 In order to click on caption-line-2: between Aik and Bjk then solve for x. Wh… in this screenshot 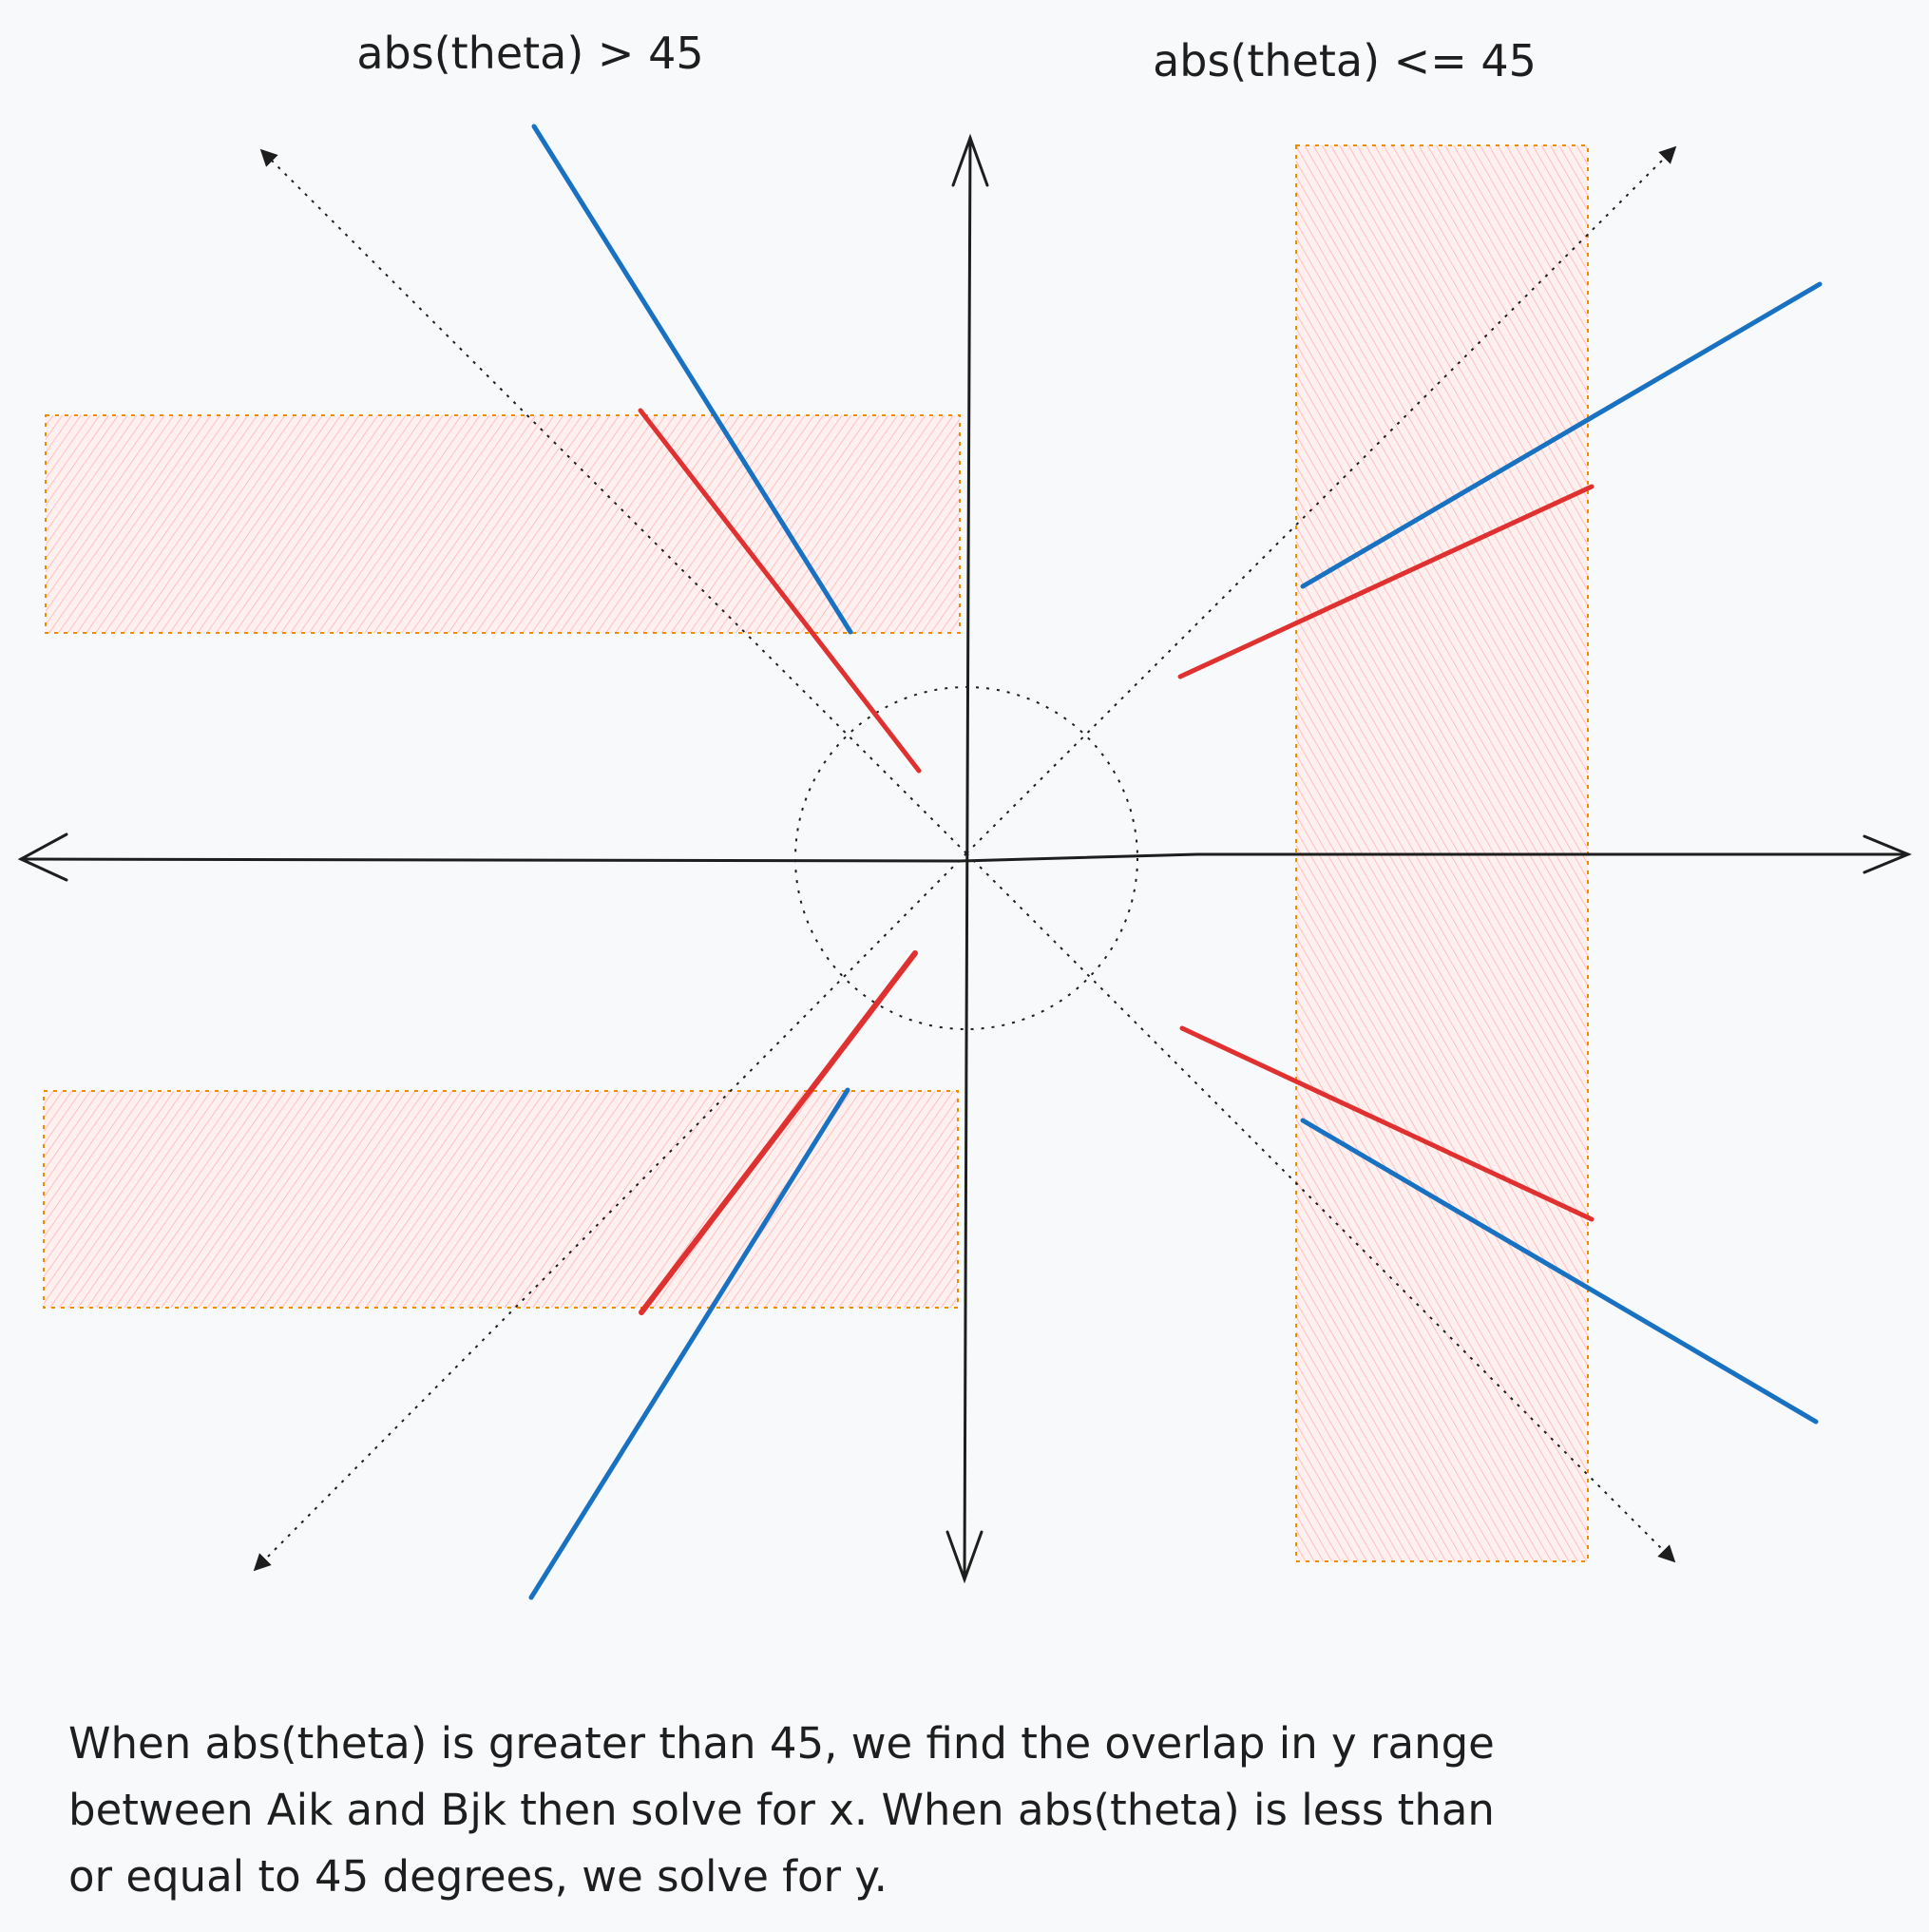, I will do `click(782, 1810)`.